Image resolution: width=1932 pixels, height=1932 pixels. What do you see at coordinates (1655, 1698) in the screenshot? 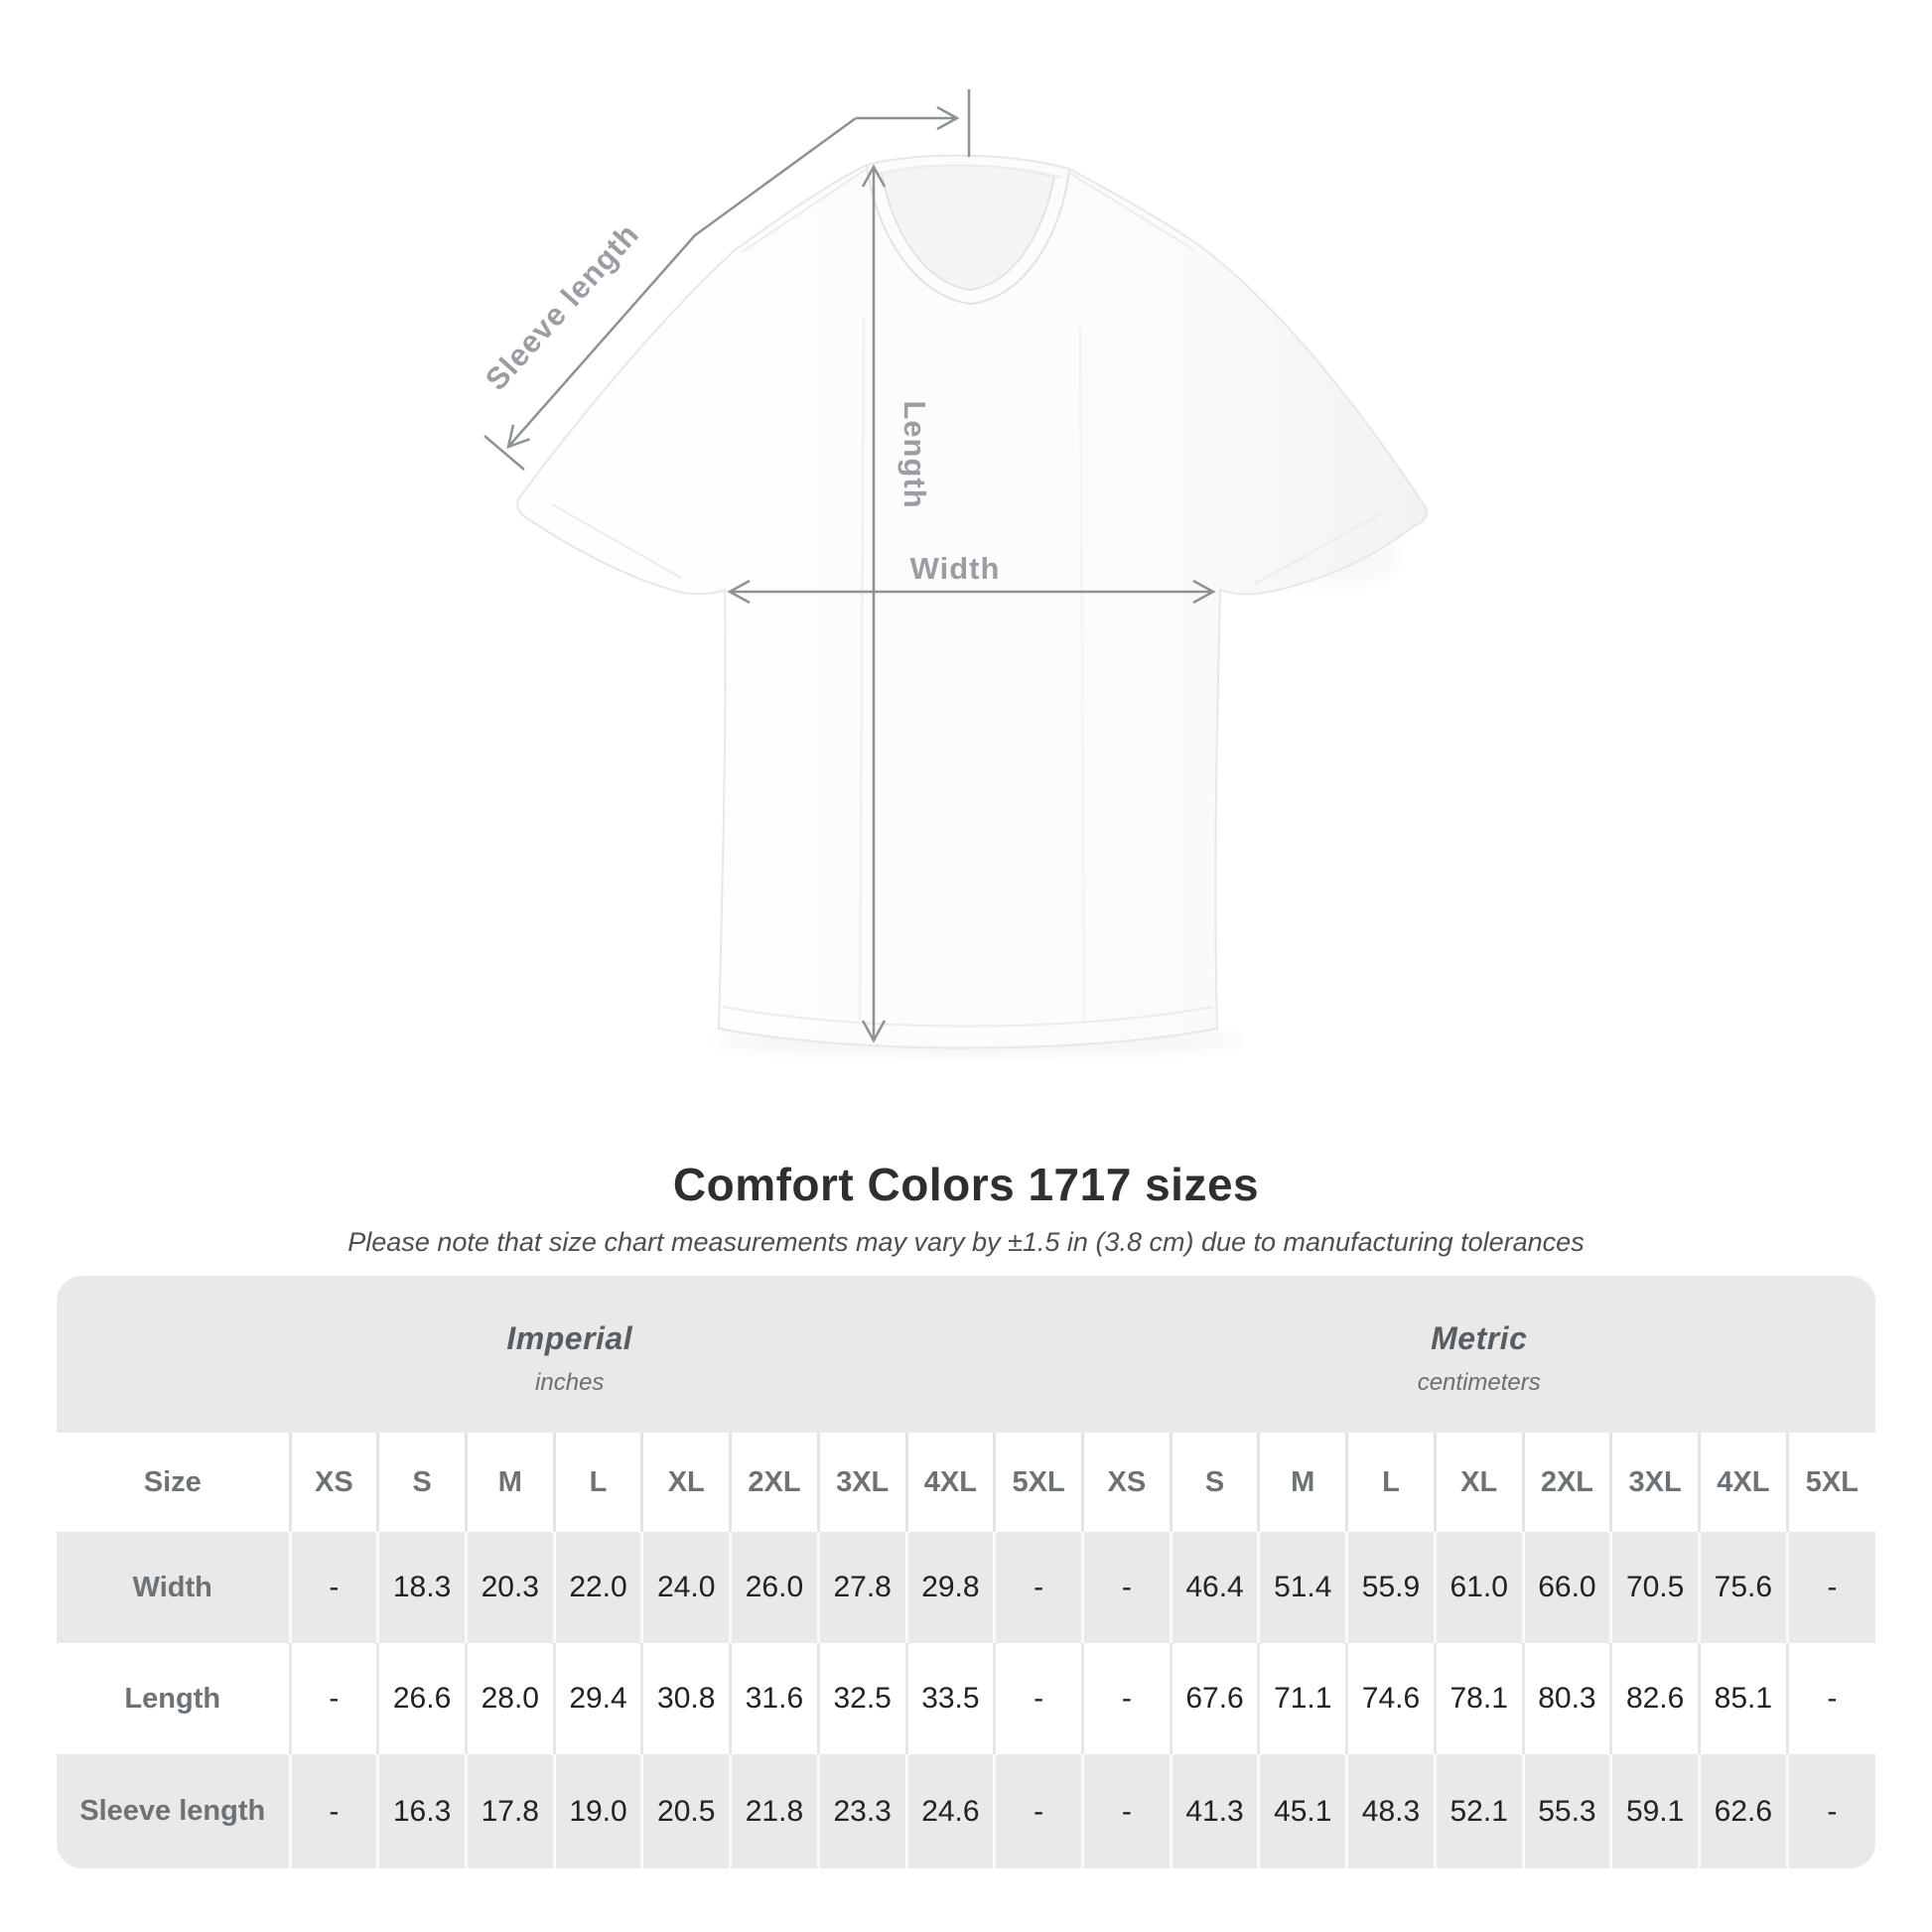
I see `value-cell: 82.6` at bounding box center [1655, 1698].